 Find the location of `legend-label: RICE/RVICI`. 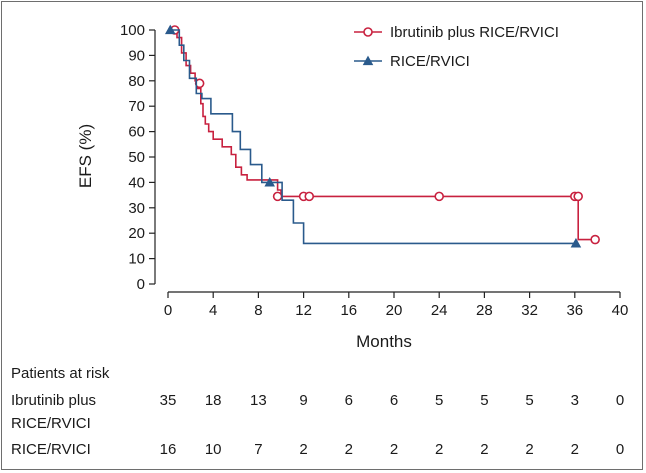

legend-label: RICE/RVICI is located at coordinates (430, 61).